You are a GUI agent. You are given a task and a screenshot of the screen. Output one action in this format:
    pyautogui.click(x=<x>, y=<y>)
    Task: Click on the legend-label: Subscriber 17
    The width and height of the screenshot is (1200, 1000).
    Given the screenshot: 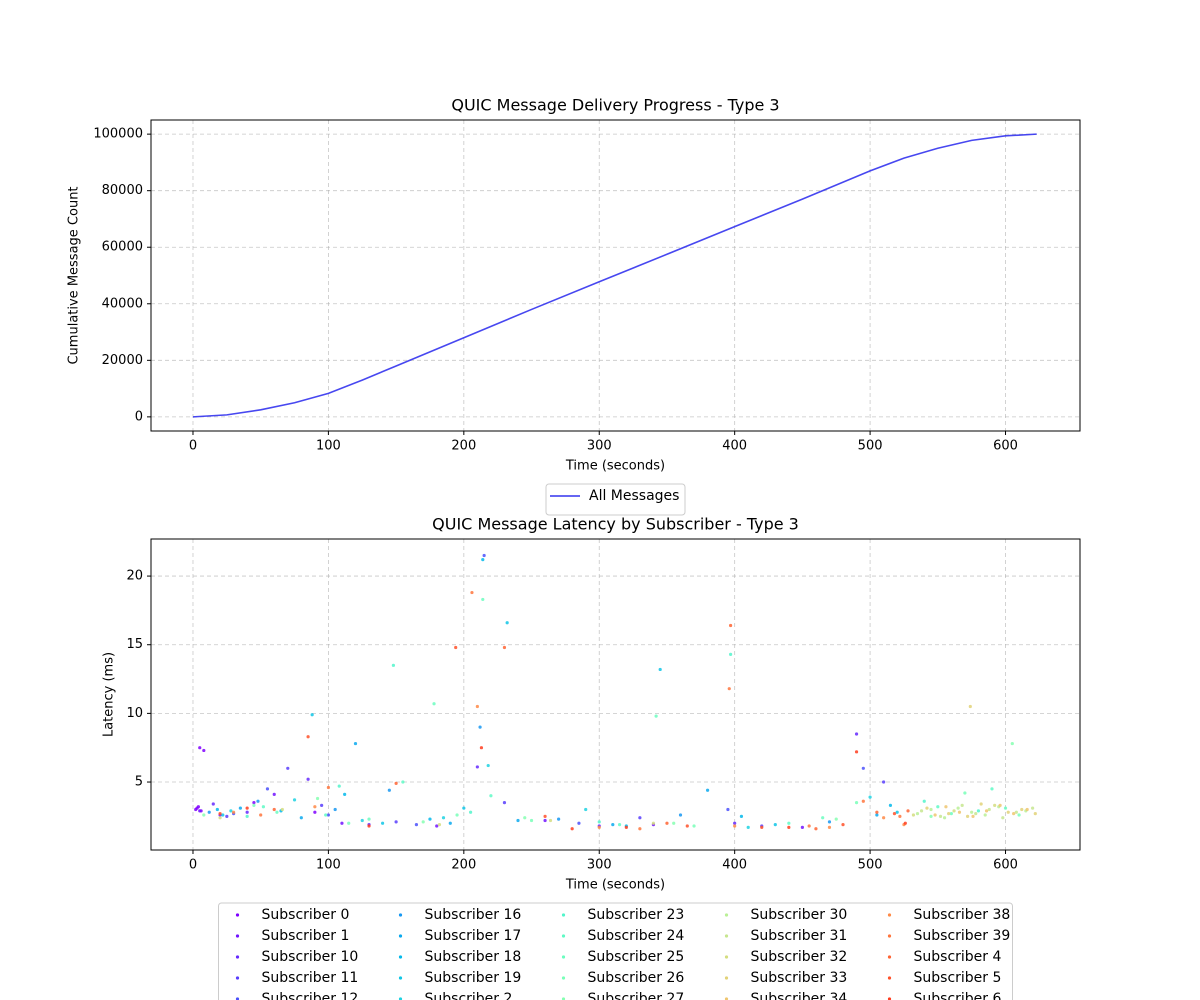 What is the action you would take?
    pyautogui.click(x=473, y=936)
    